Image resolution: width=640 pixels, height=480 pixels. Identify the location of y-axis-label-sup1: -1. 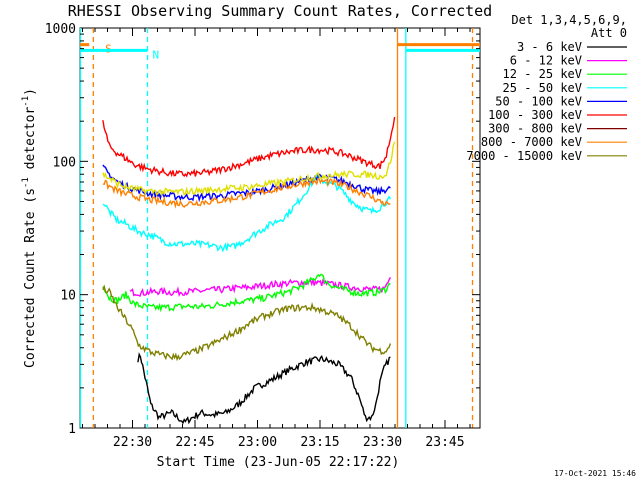
(26, 182).